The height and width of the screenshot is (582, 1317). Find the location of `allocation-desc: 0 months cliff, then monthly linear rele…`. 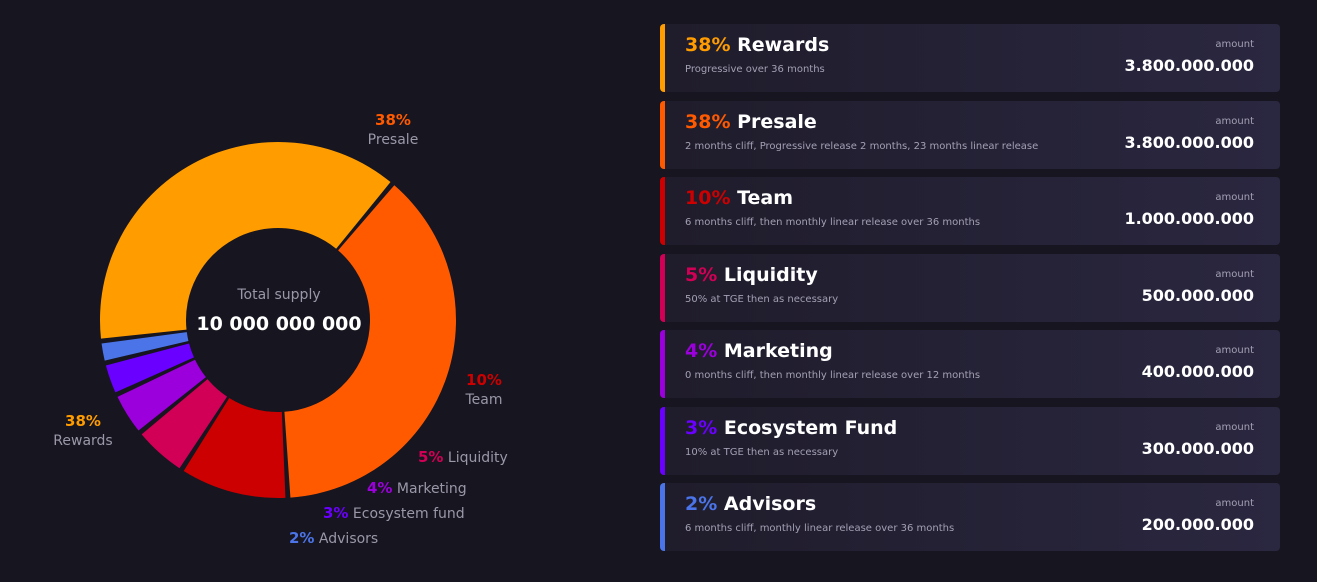

allocation-desc: 0 months cliff, then monthly linear rele… is located at coordinates (833, 375).